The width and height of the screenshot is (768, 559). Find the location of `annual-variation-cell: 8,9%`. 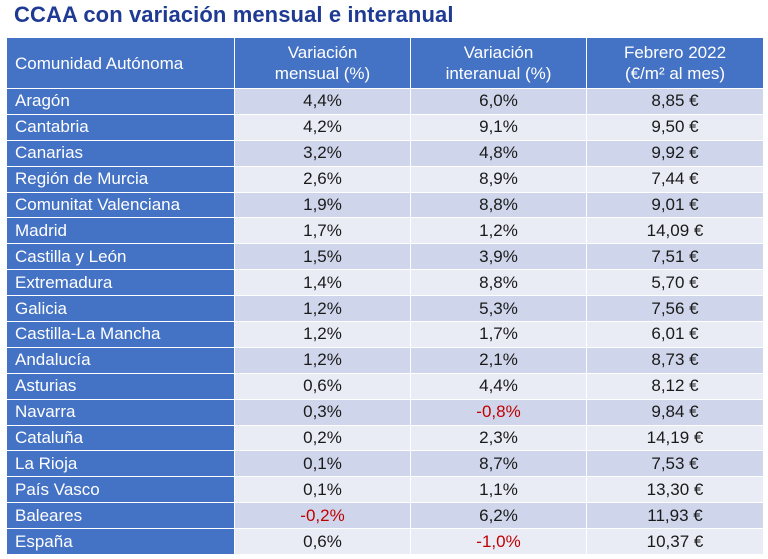

annual-variation-cell: 8,9% is located at coordinates (498, 179).